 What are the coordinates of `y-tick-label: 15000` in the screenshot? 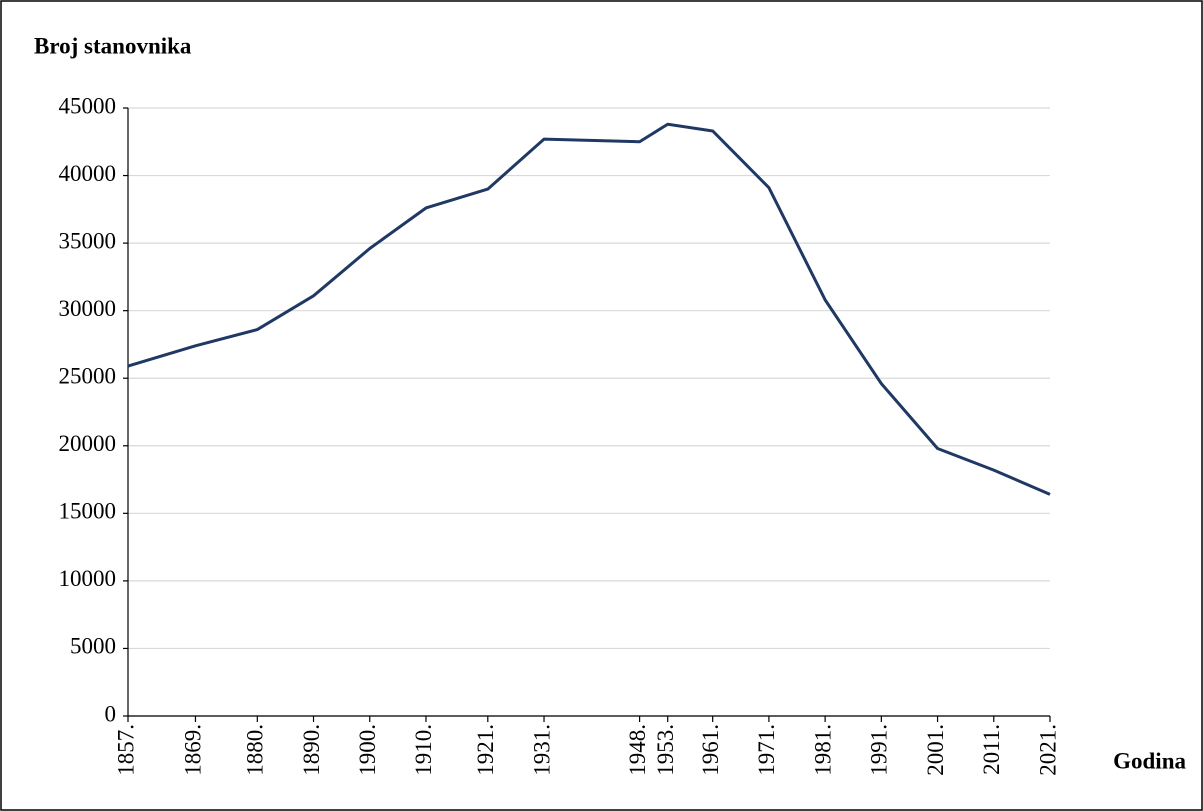 It's located at (88, 511).